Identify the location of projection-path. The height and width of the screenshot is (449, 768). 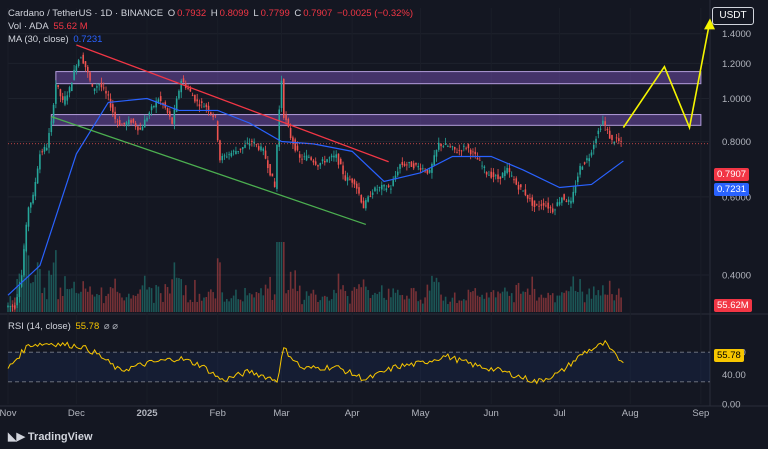
(666, 75).